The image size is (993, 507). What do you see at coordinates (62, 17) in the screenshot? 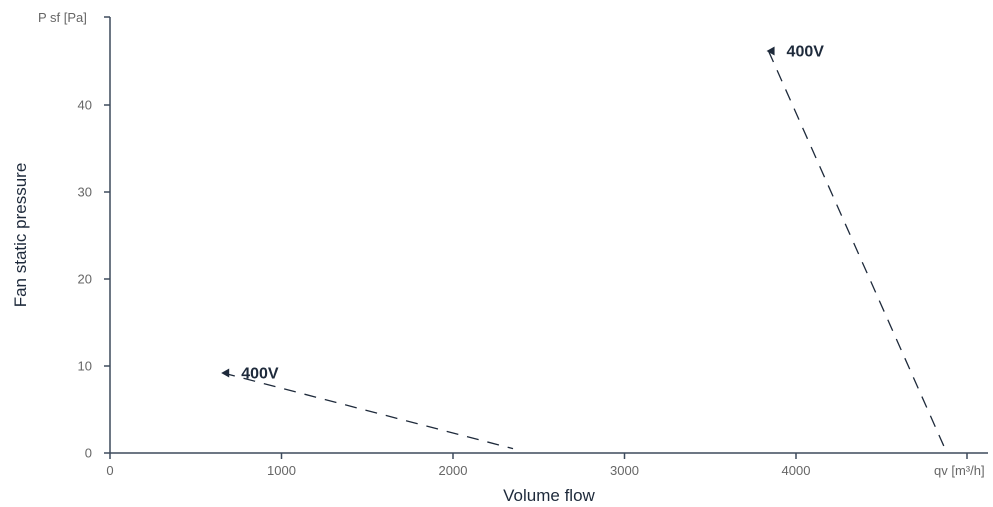
I see `y-unit-label: P sf [Pa]` at bounding box center [62, 17].